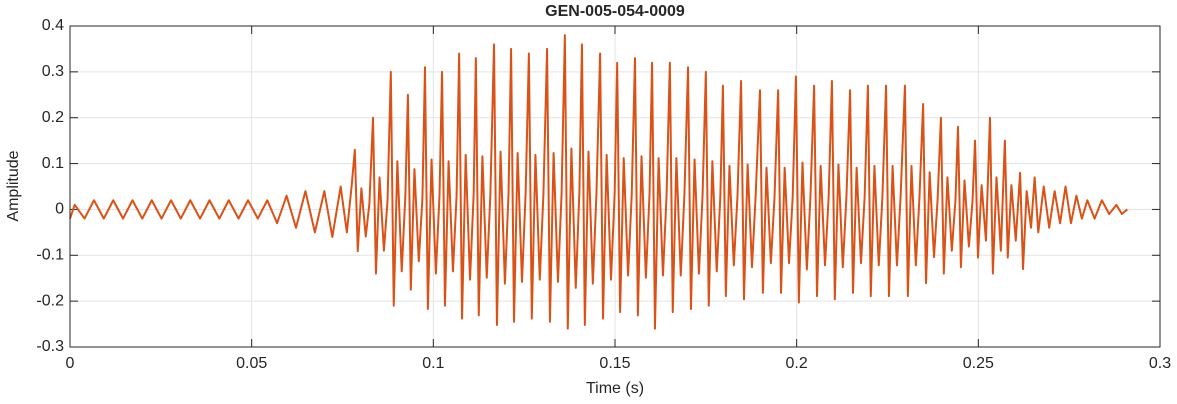  What do you see at coordinates (251, 363) in the screenshot?
I see `x-tick-label: 0.05` at bounding box center [251, 363].